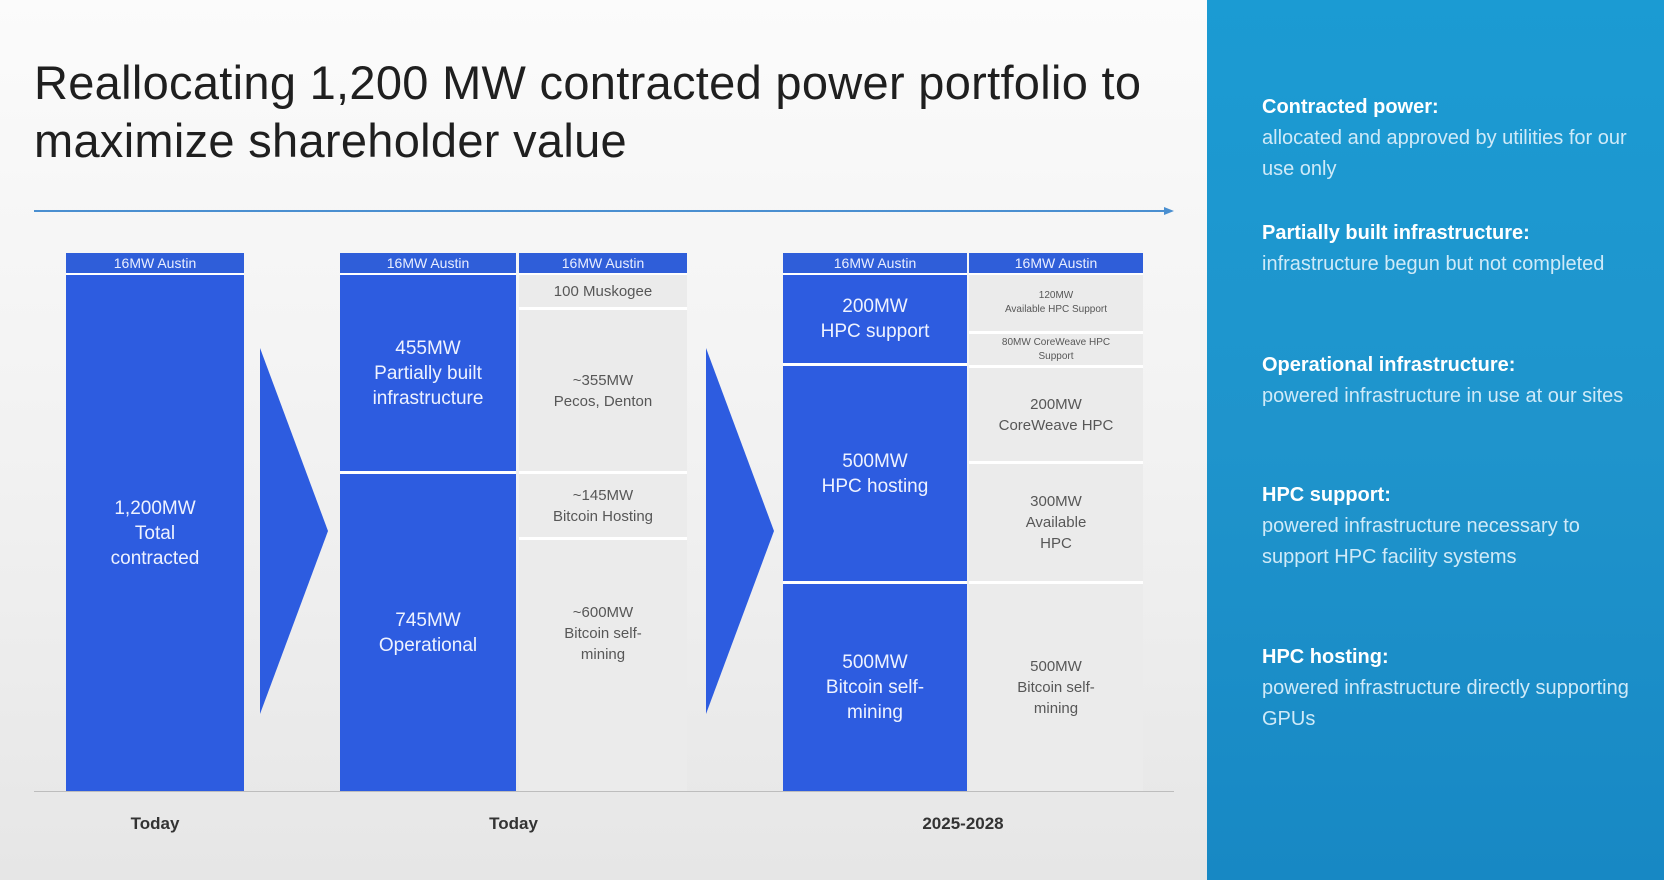  What do you see at coordinates (1056, 309) in the screenshot?
I see `bar-label: Available HPC Support` at bounding box center [1056, 309].